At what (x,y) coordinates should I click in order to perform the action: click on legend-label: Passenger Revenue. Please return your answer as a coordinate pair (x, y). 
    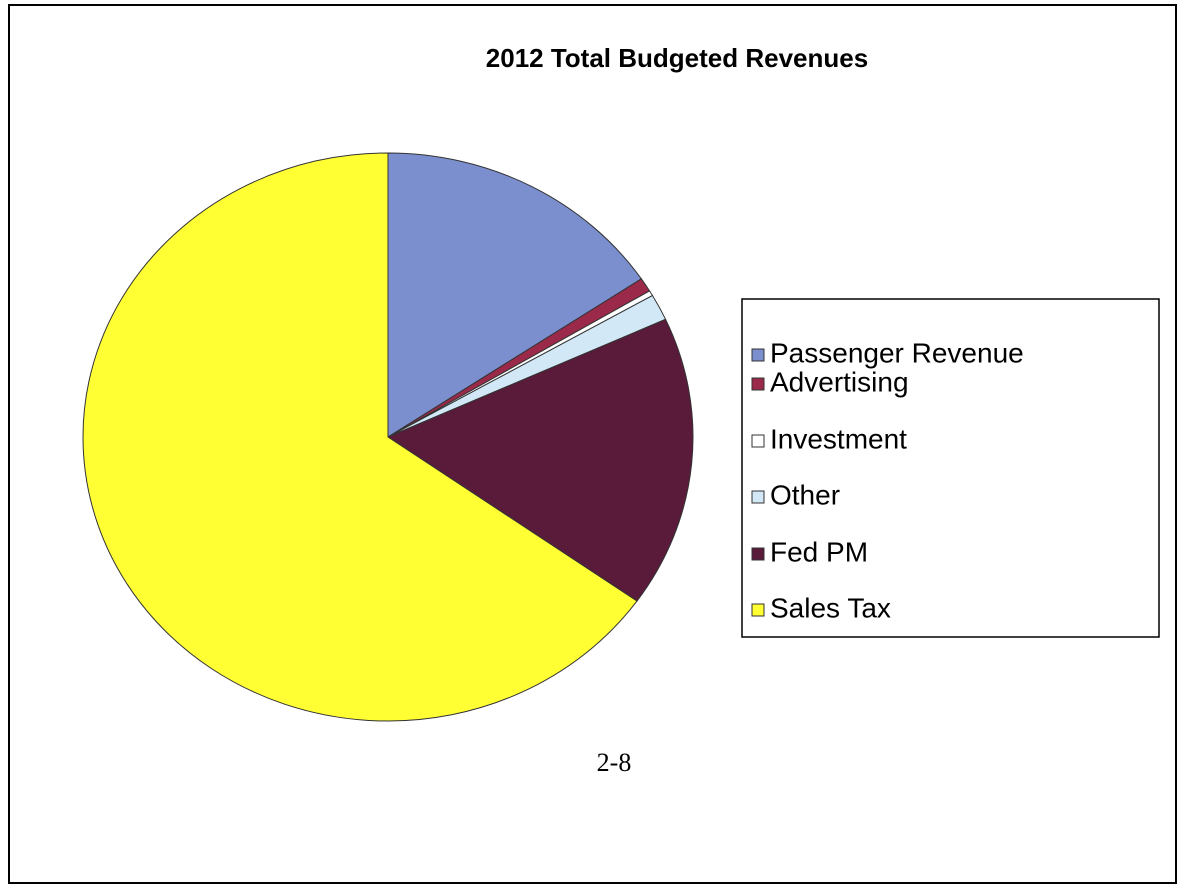
    Looking at the image, I should click on (897, 352).